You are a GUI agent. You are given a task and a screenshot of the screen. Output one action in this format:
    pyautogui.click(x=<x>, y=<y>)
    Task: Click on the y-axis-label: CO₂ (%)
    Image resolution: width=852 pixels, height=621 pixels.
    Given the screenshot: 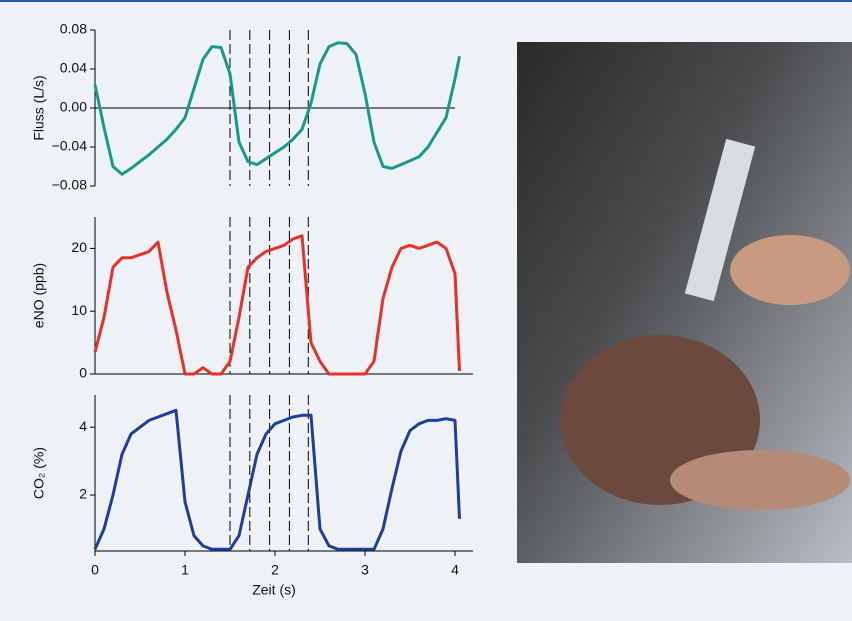 What is the action you would take?
    pyautogui.click(x=39, y=473)
    